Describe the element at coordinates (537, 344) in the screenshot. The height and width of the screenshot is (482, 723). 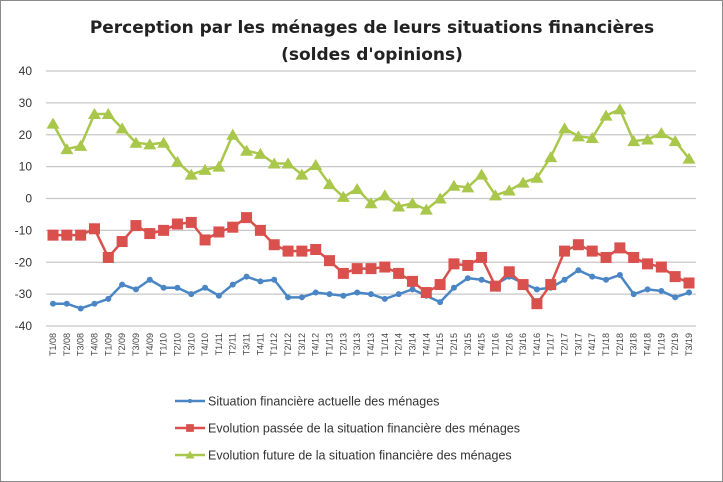
I see `x-tick-label: T4/16` at that location.